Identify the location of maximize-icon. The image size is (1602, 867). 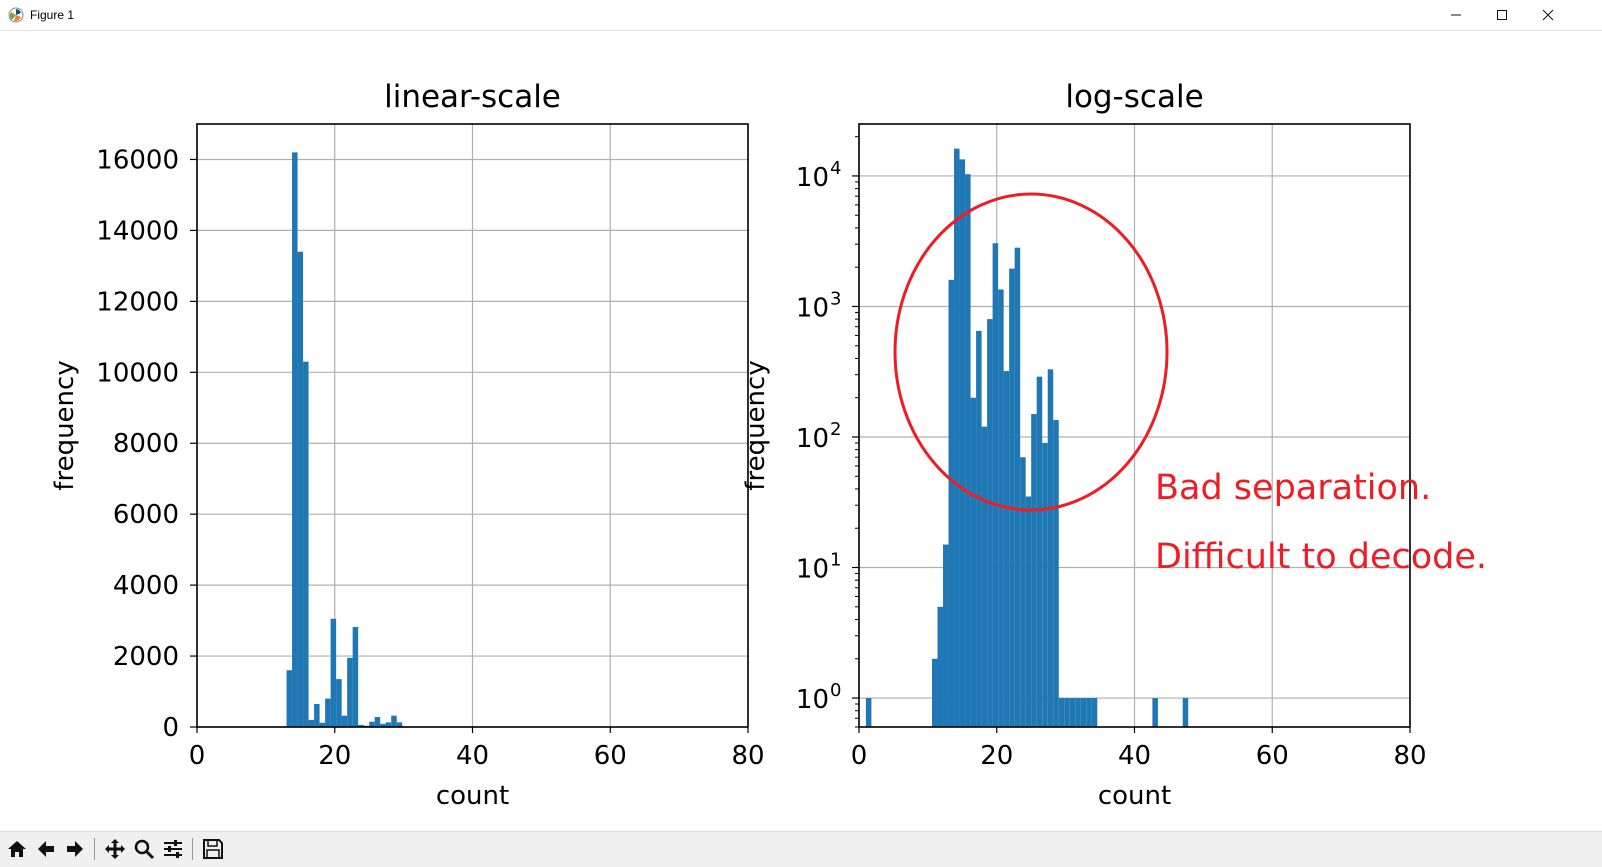
(1502, 15).